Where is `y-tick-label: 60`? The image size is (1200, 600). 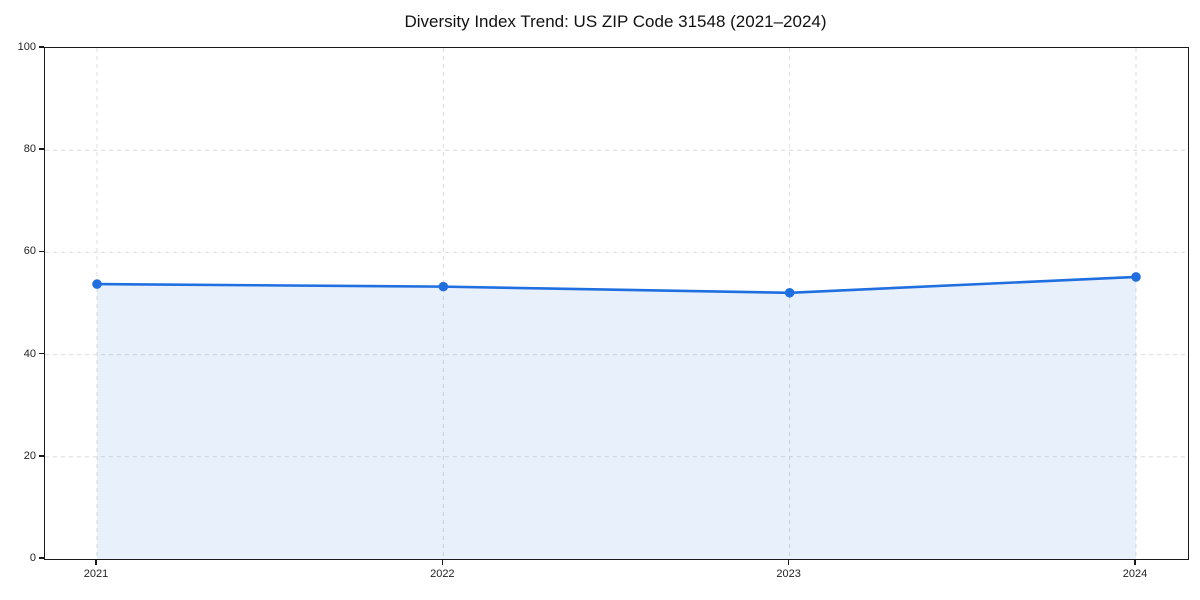
y-tick-label: 60 is located at coordinates (29, 251).